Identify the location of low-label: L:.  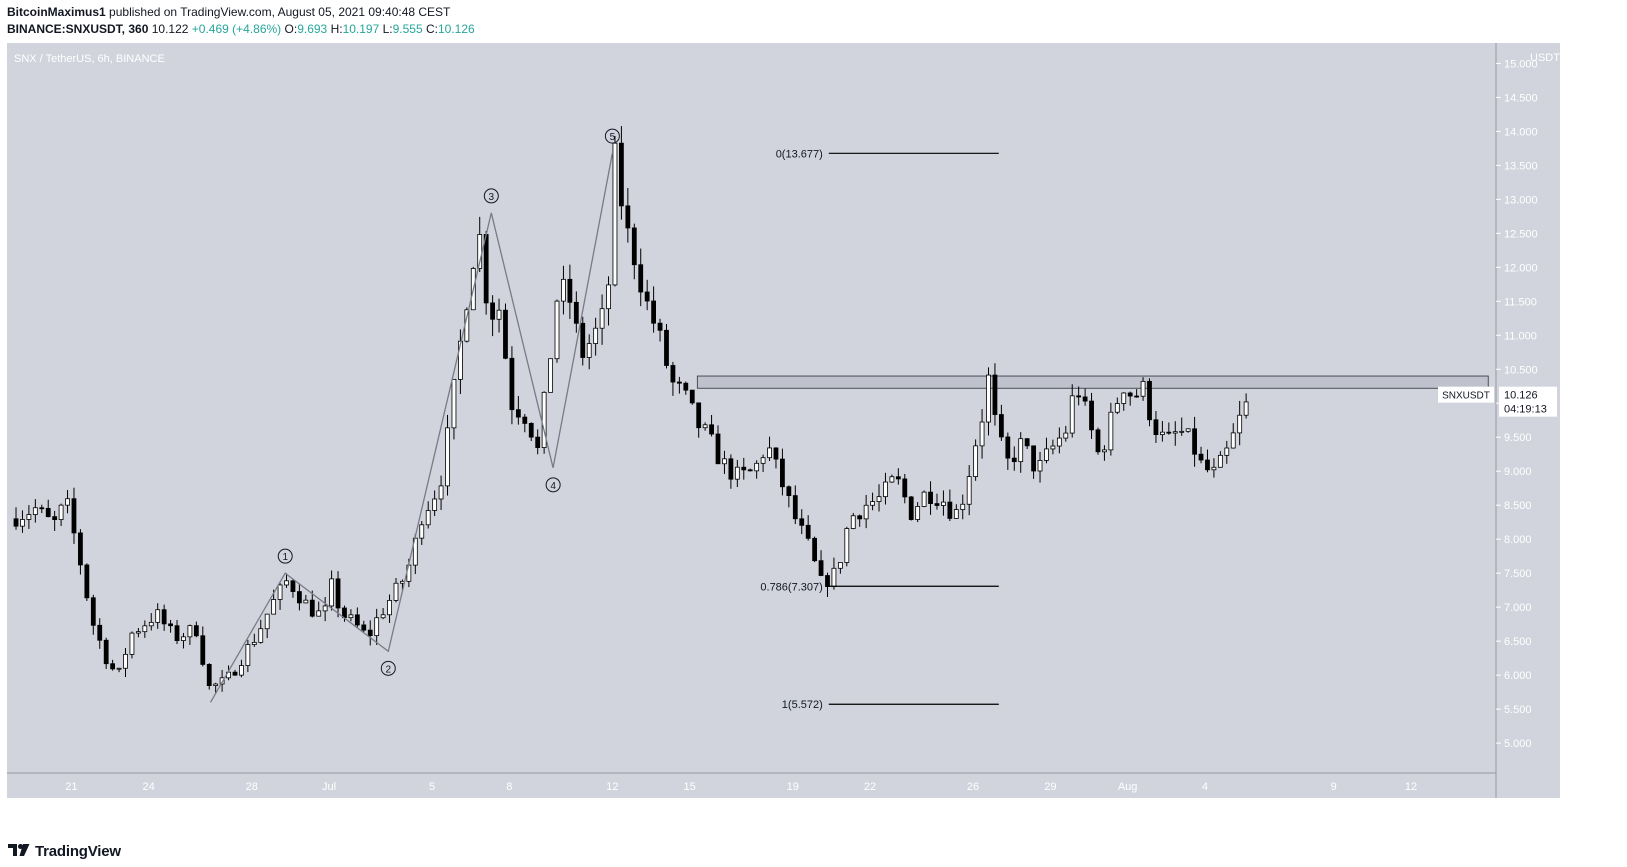
(387, 29).